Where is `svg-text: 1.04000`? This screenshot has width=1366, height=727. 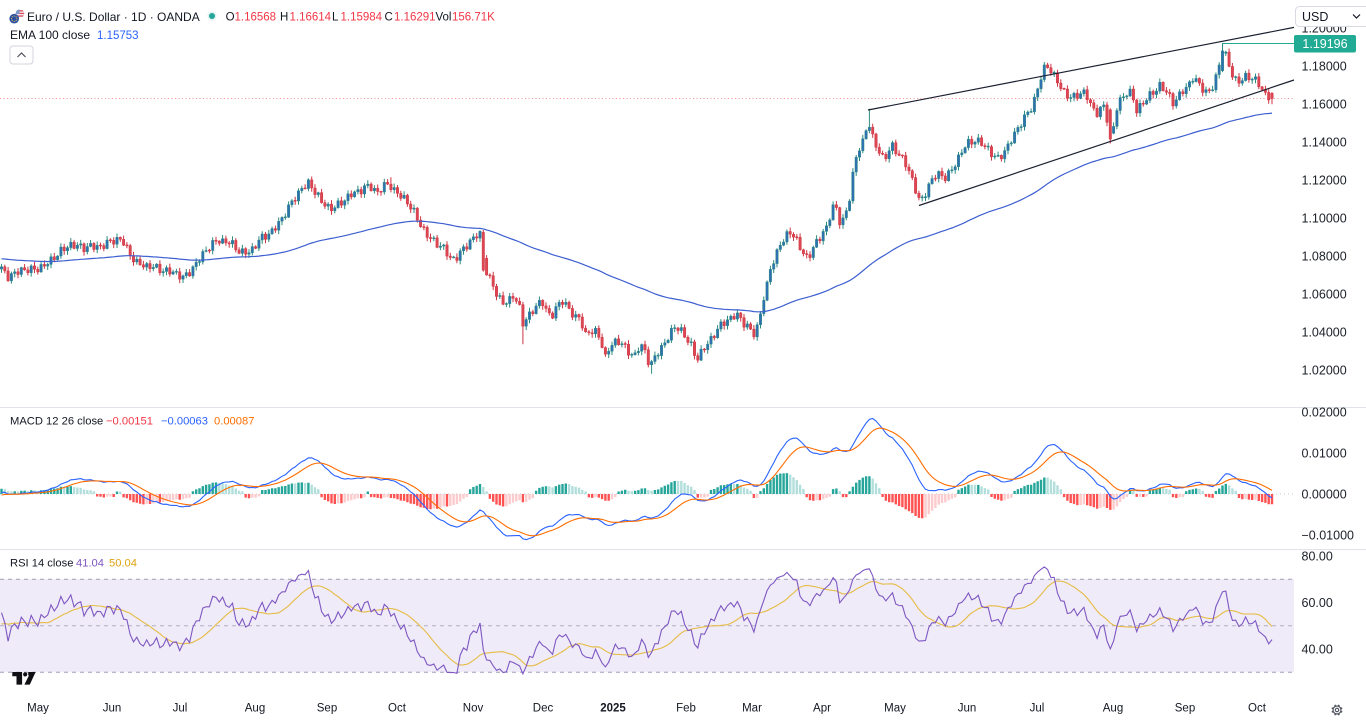
svg-text: 1.04000 is located at coordinates (1324, 332).